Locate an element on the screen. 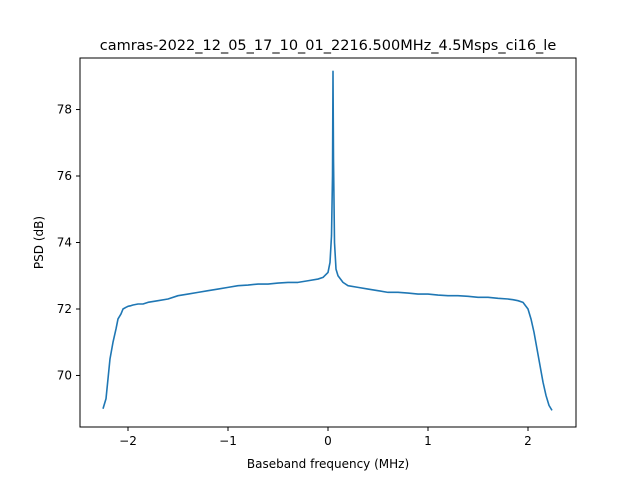 The width and height of the screenshot is (640, 480). x-tick-label: 1 is located at coordinates (428, 441).